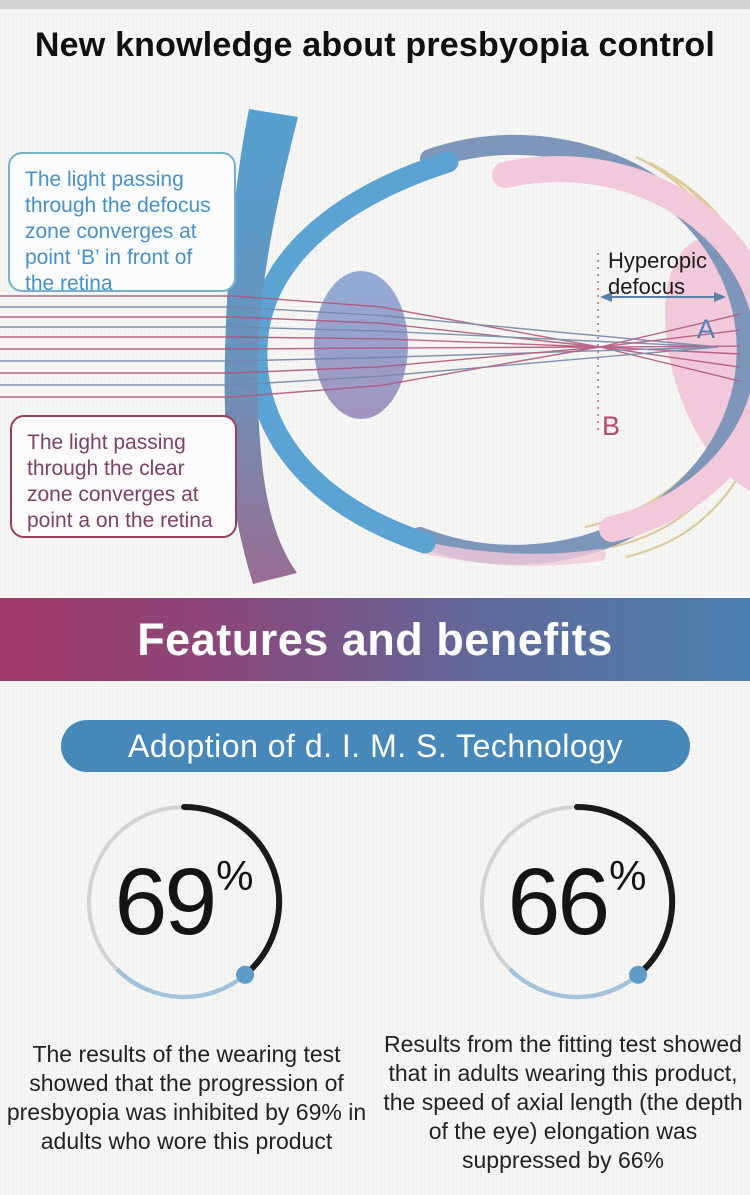 The height and width of the screenshot is (1195, 750). What do you see at coordinates (375, 45) in the screenshot?
I see `page-title: New knowledge about presbyopia control` at bounding box center [375, 45].